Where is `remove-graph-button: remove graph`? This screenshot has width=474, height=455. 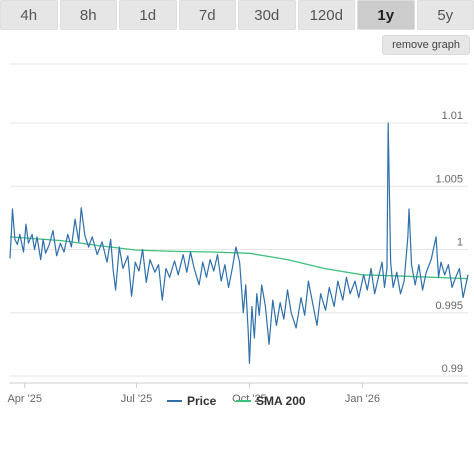 remove-graph-button: remove graph is located at coordinates (426, 45).